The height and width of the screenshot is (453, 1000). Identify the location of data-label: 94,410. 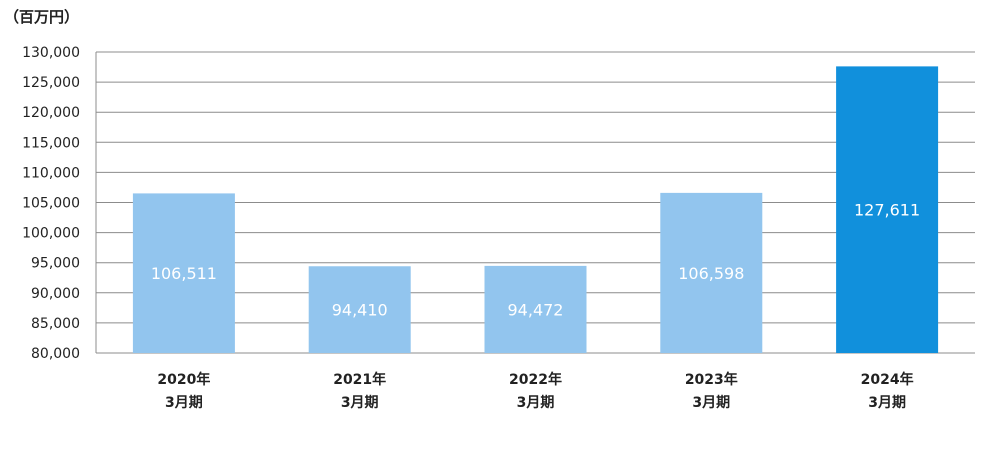
(360, 310).